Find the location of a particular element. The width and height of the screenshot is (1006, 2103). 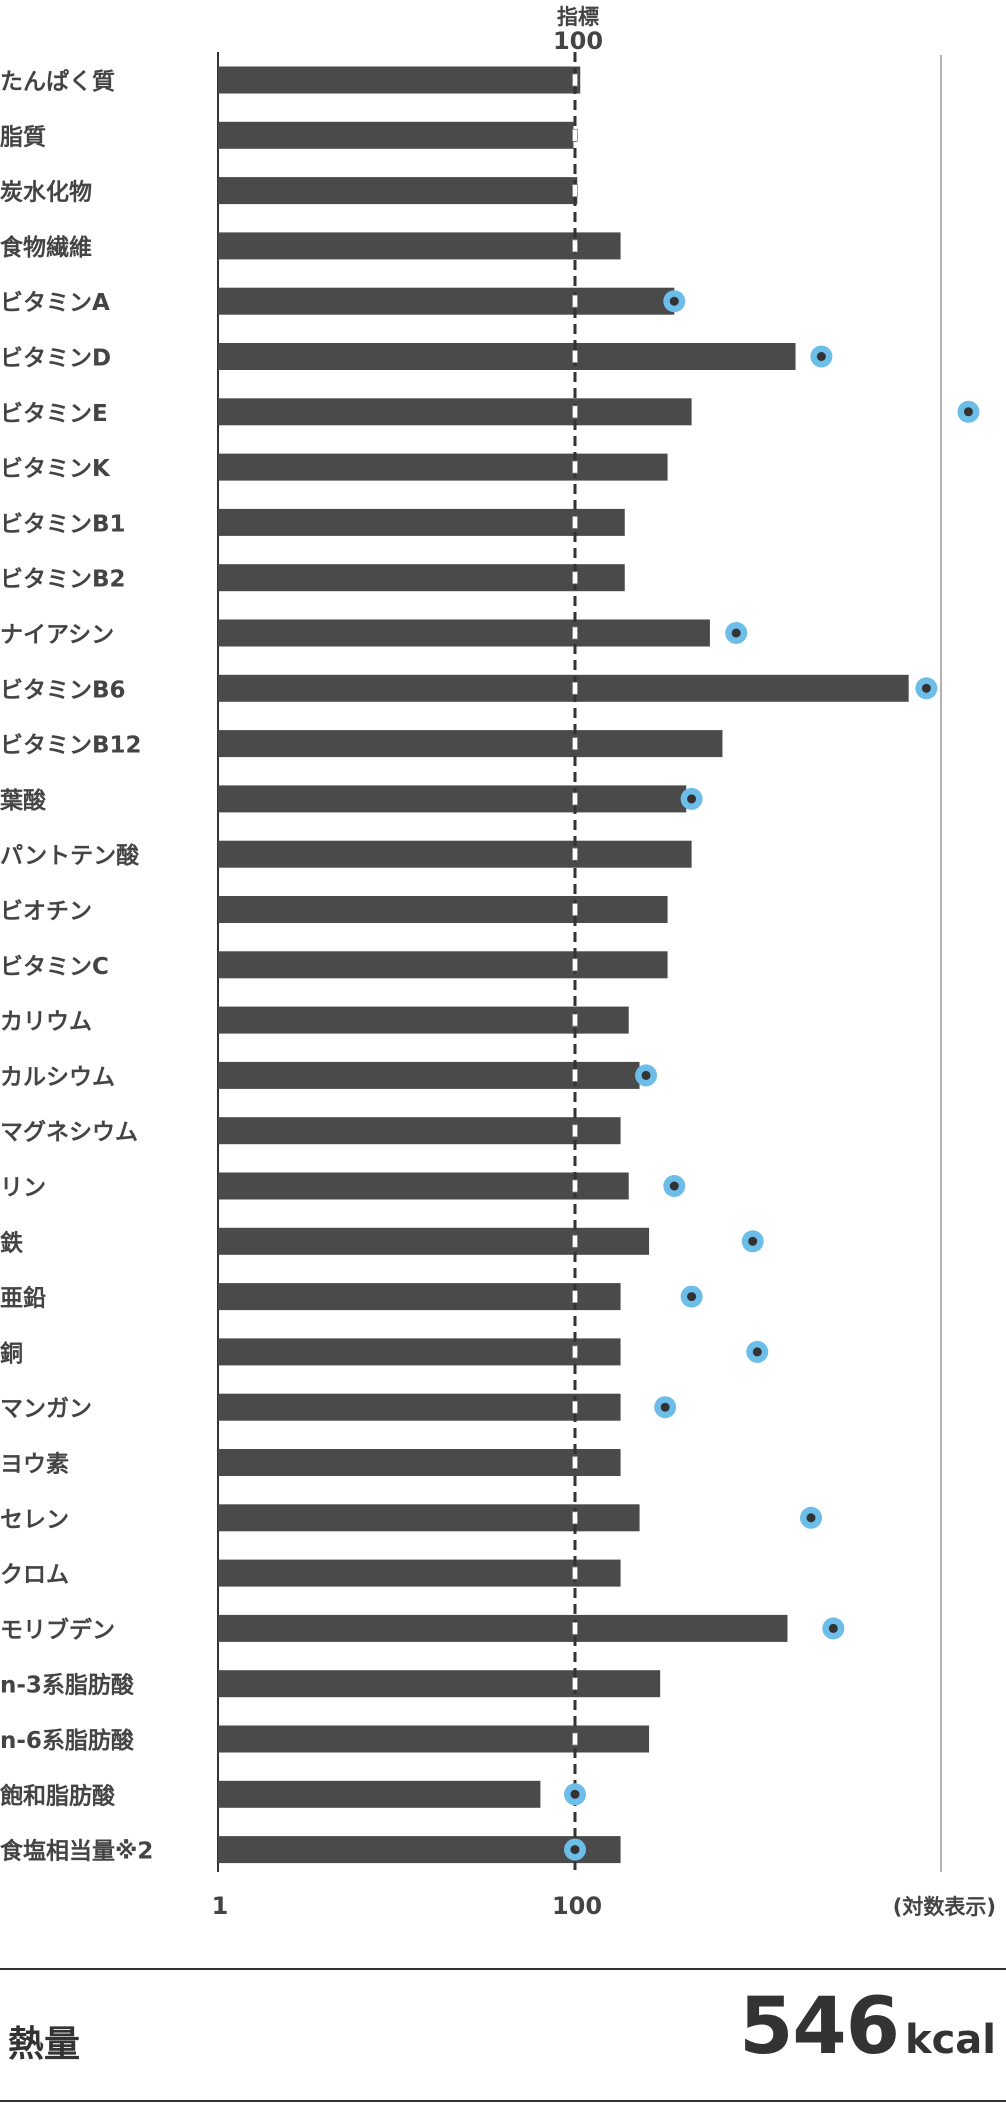

energy-label: 熱量 is located at coordinates (44, 2044).